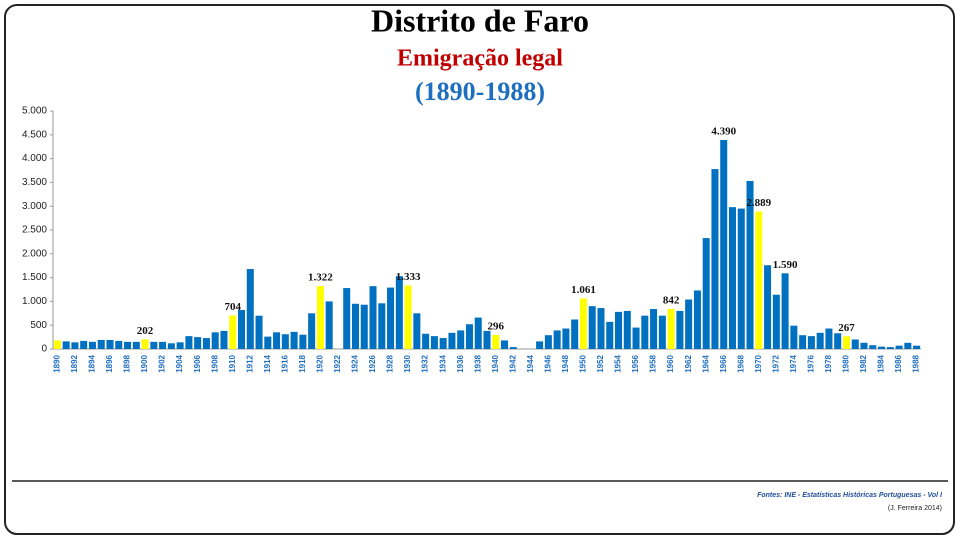 This screenshot has height=540, width=960. I want to click on y-tick-label: 3.500, so click(34, 182).